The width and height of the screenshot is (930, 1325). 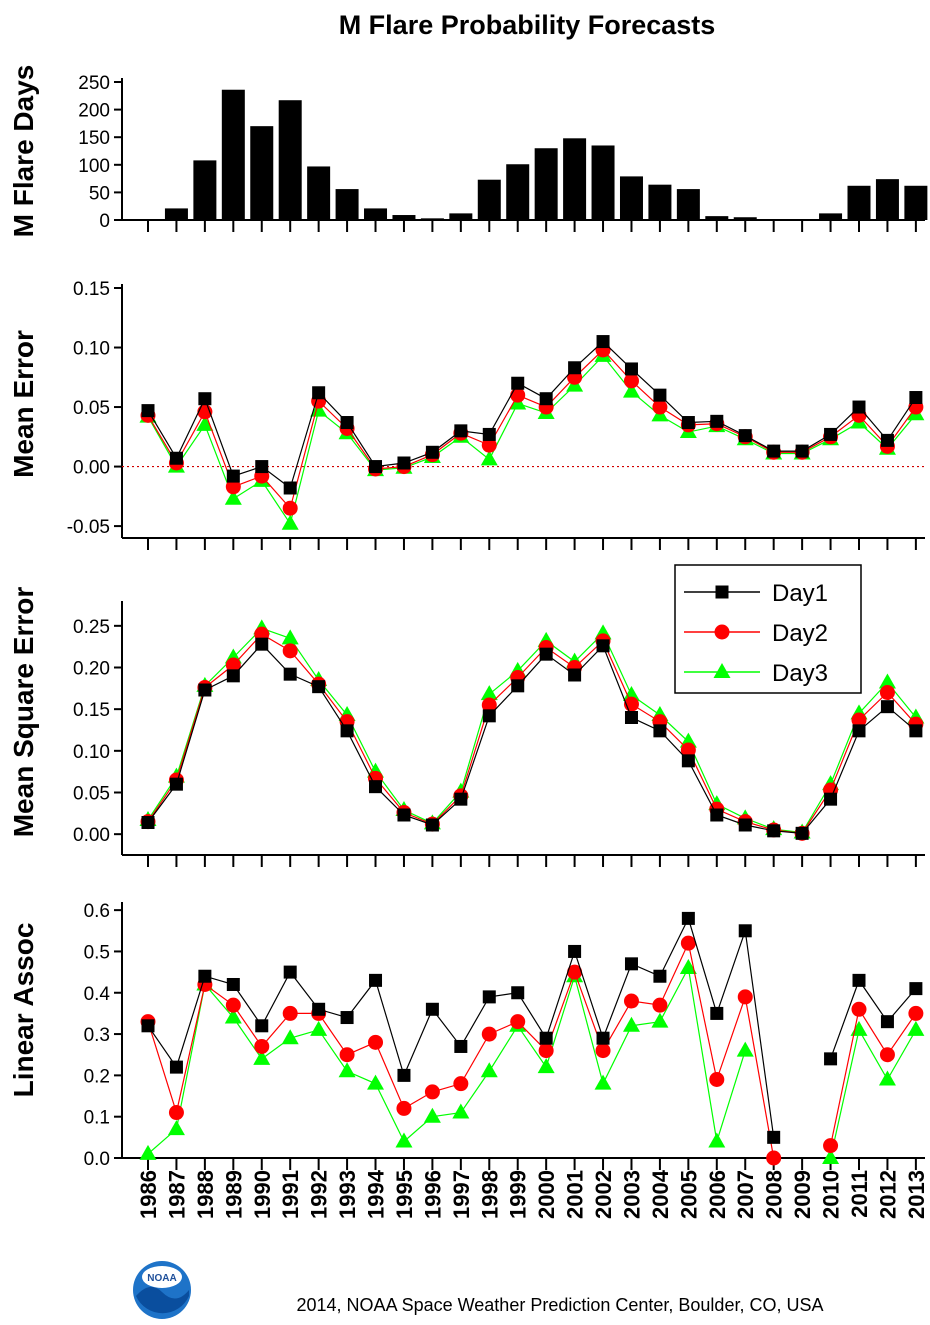 What do you see at coordinates (88, 527) in the screenshot?
I see `y-tick-label: -0.05` at bounding box center [88, 527].